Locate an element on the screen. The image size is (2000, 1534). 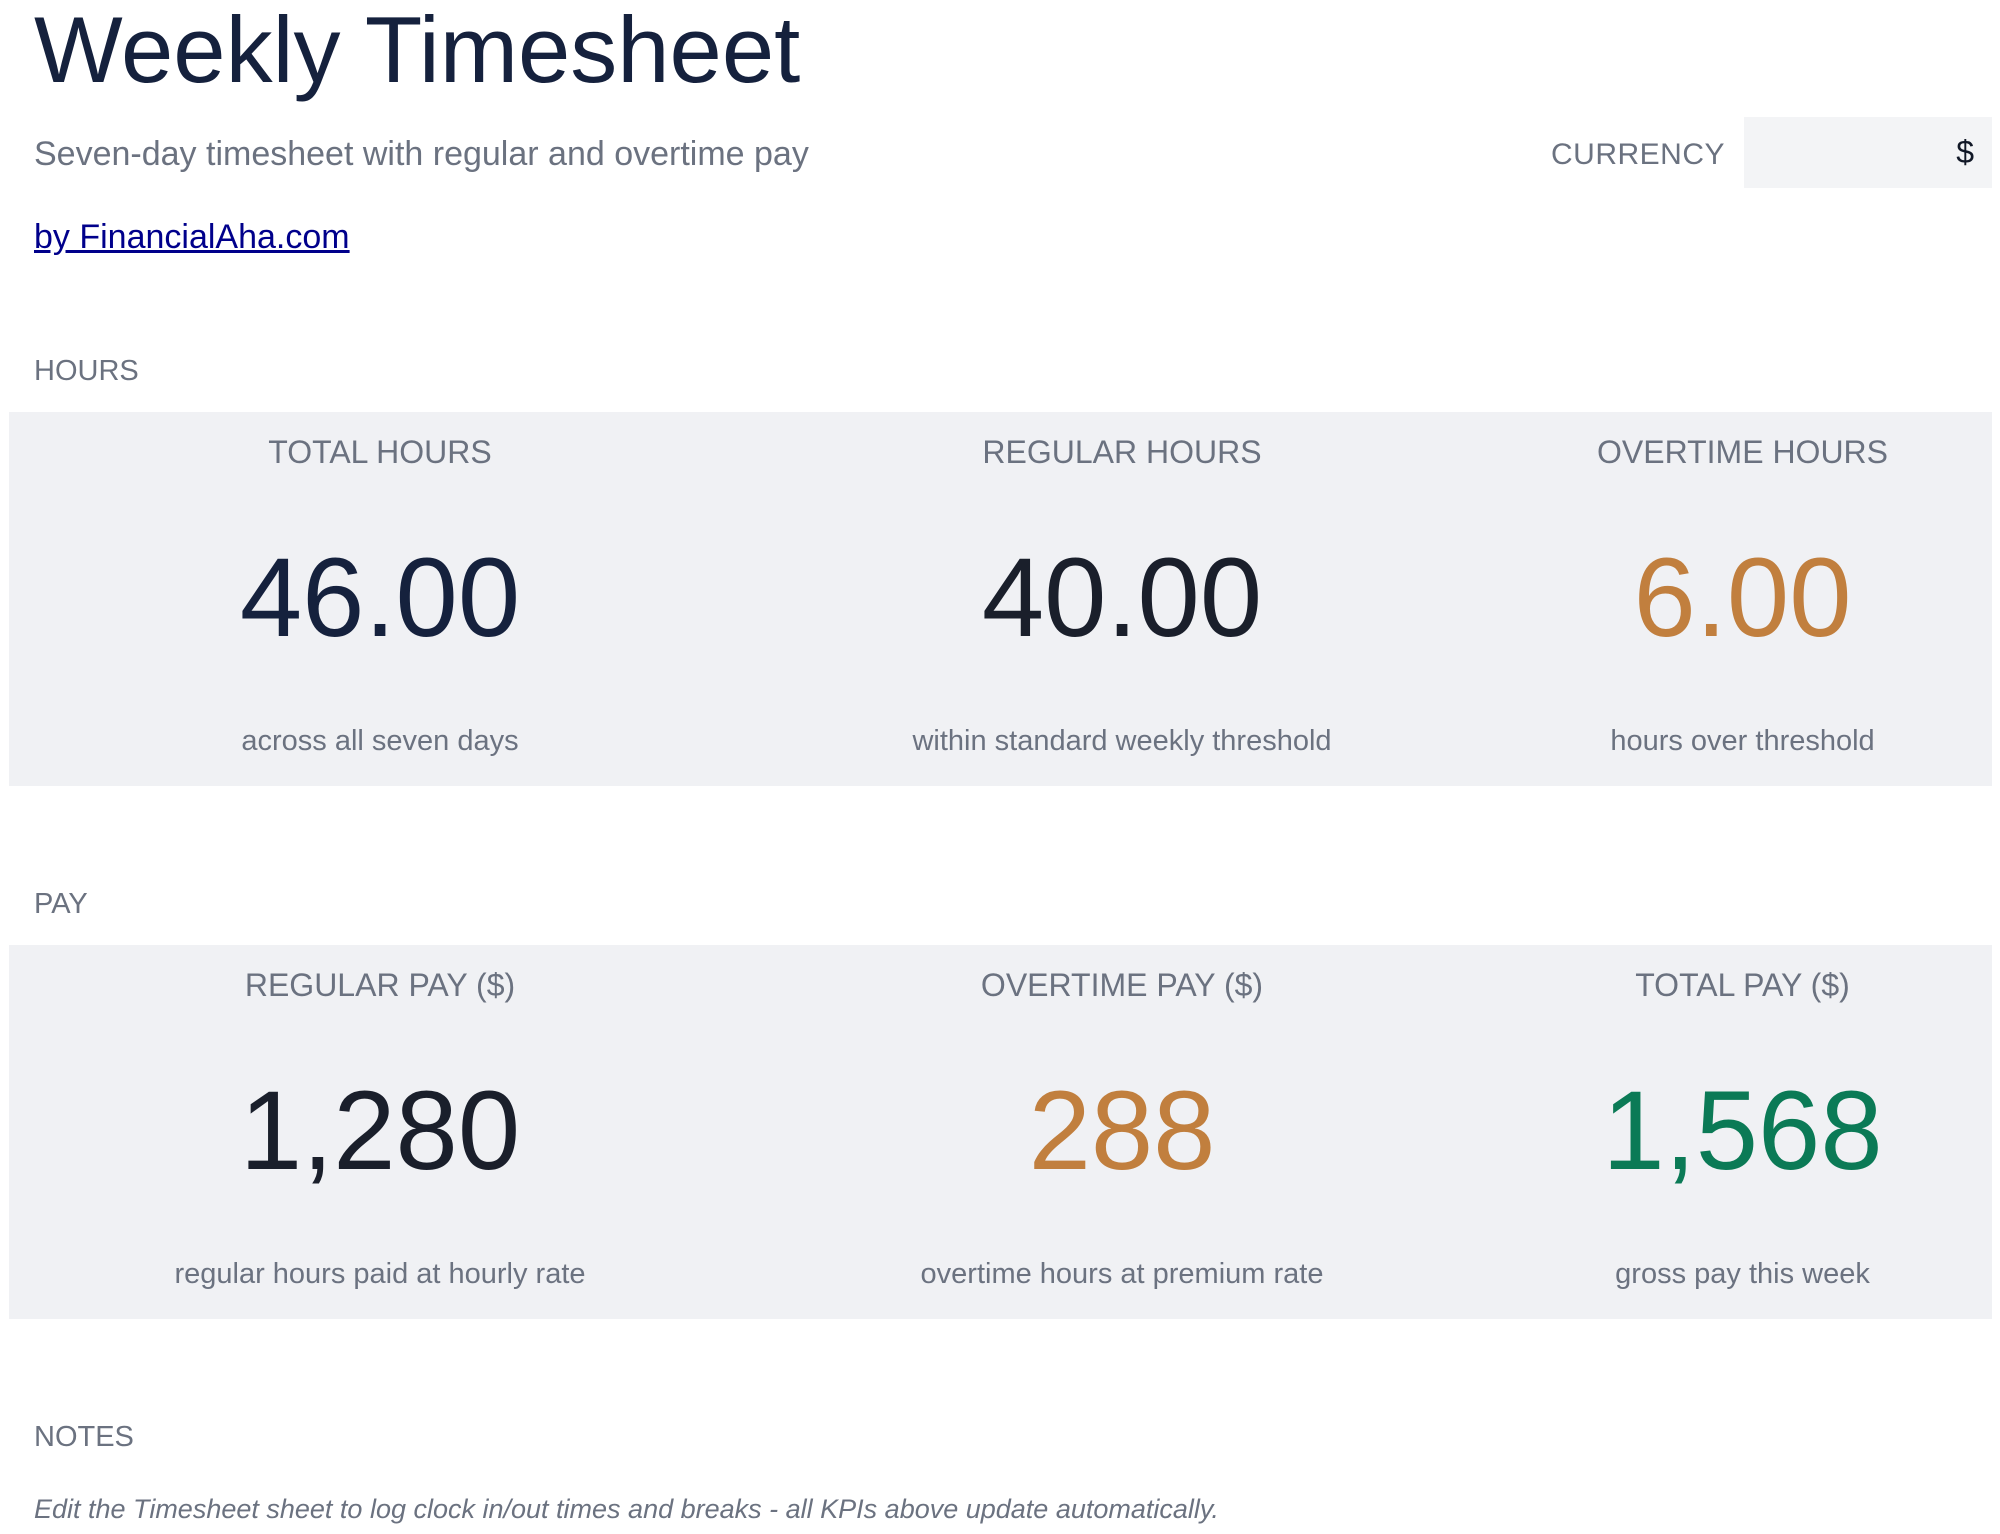
kpi-value: 288 is located at coordinates (1122, 1130).